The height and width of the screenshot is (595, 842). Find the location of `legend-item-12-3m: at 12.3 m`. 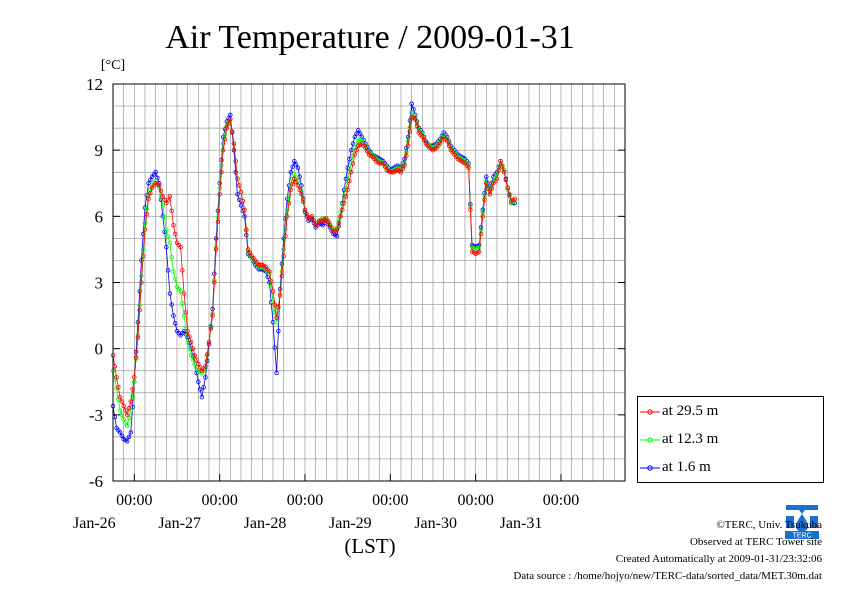

legend-item-12-3m: at 12.3 m is located at coordinates (730, 440).